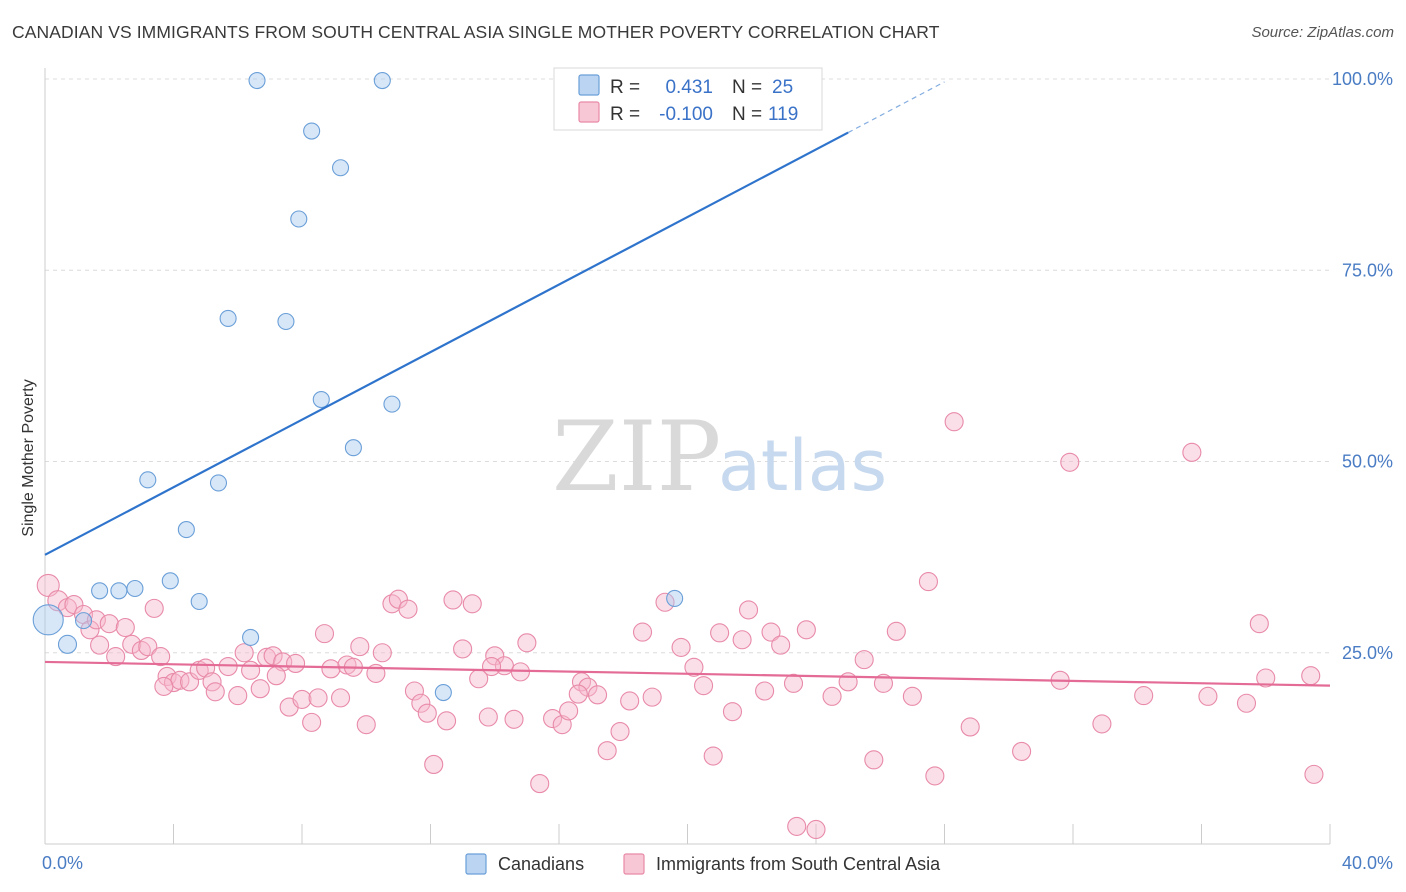 The height and width of the screenshot is (892, 1406). I want to click on y-axis-label: Single Mother Poverty, so click(28, 457).